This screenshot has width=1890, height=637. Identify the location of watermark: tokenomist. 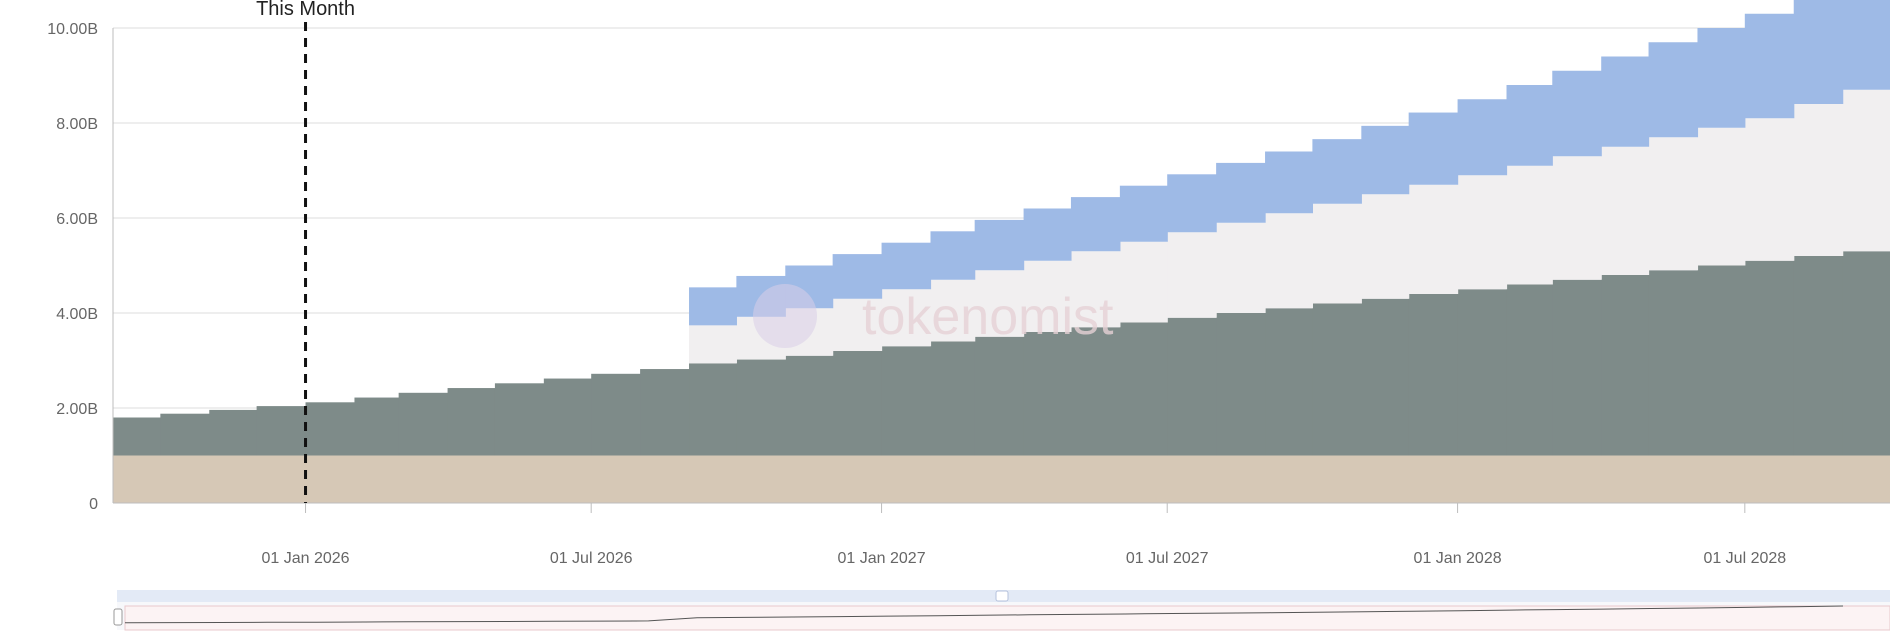
(933, 316).